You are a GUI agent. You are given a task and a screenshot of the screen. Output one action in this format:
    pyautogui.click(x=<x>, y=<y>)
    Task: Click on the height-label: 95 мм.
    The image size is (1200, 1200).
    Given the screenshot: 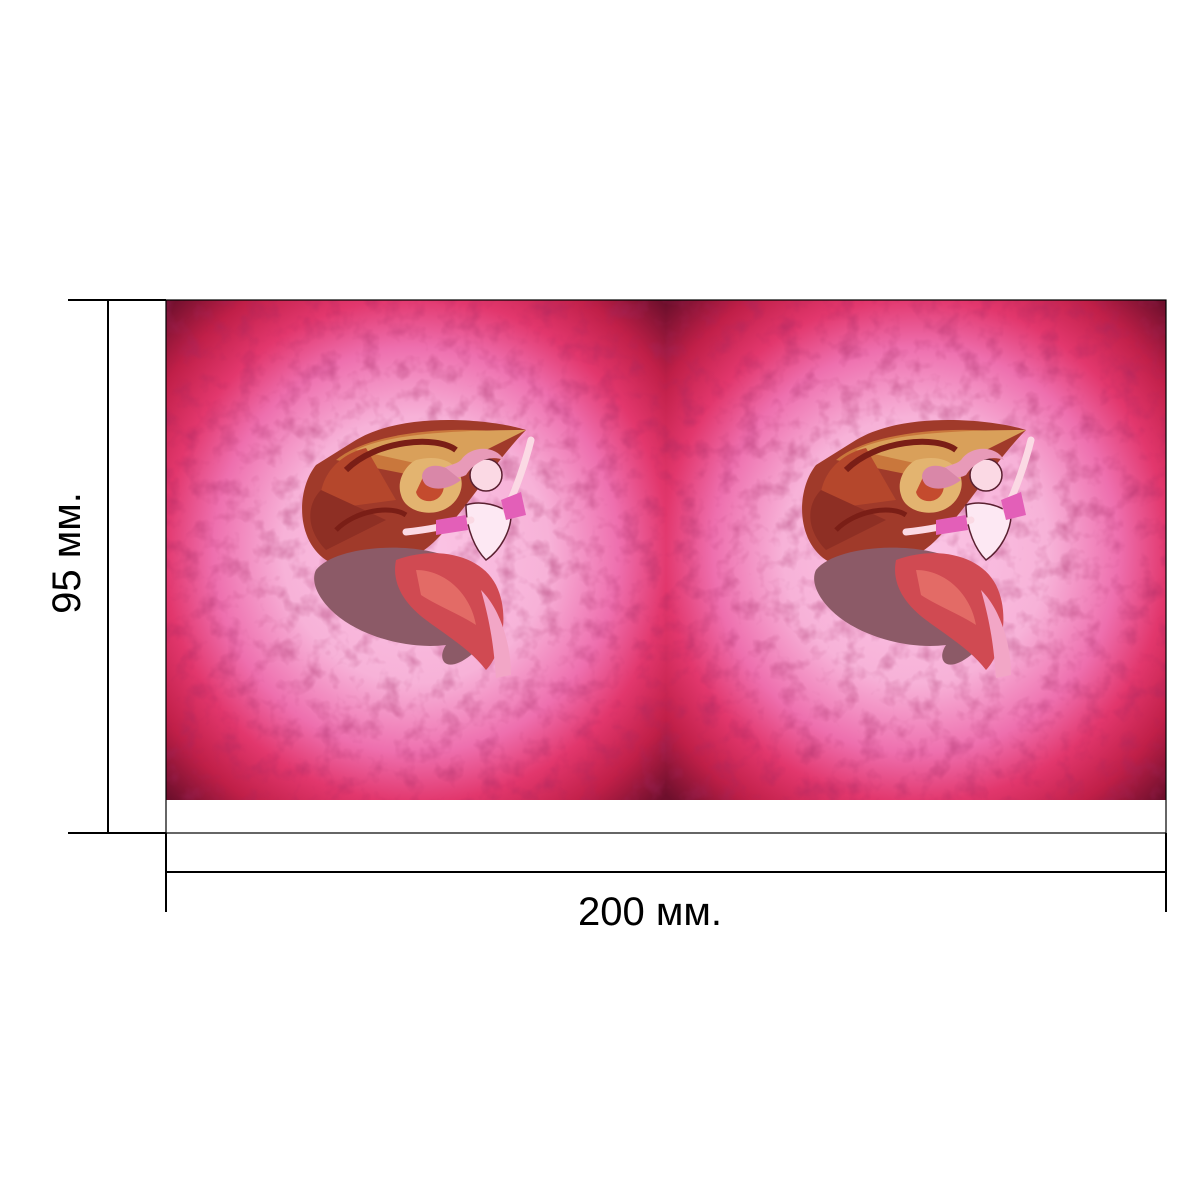 What is the action you would take?
    pyautogui.click(x=67, y=553)
    